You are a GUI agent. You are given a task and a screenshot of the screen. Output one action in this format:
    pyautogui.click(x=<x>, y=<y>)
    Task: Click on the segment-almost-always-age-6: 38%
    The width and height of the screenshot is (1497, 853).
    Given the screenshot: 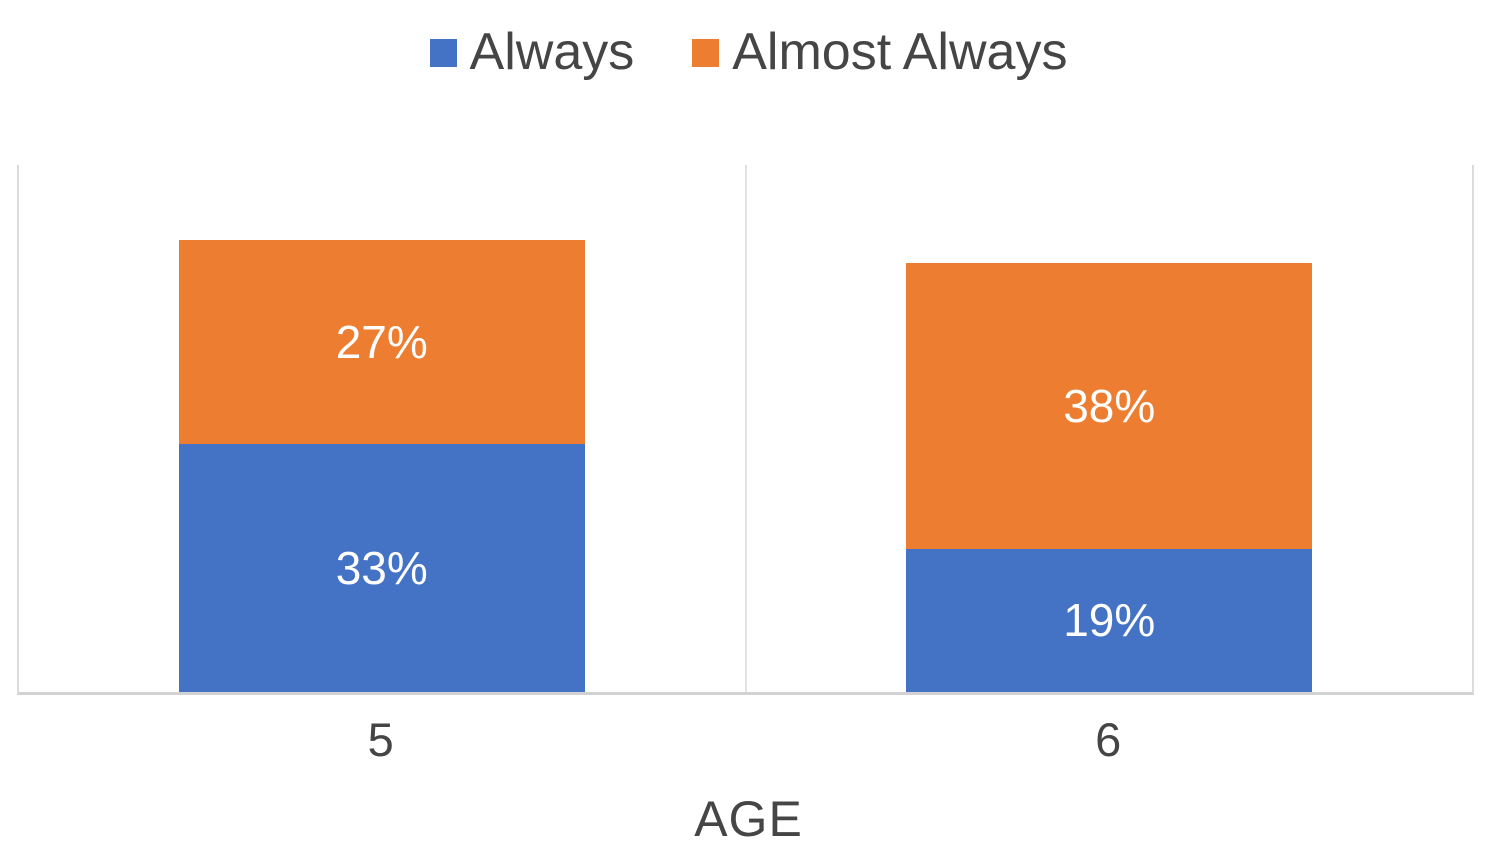 What is the action you would take?
    pyautogui.click(x=1109, y=405)
    